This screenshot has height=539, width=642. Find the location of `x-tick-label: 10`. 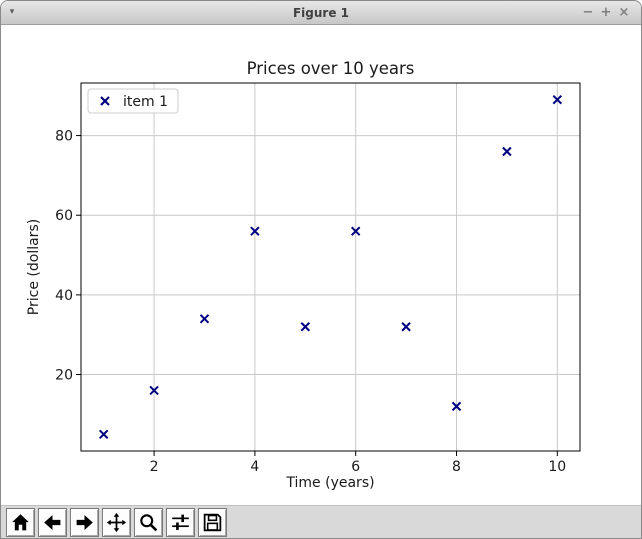

x-tick-label: 10 is located at coordinates (557, 467).